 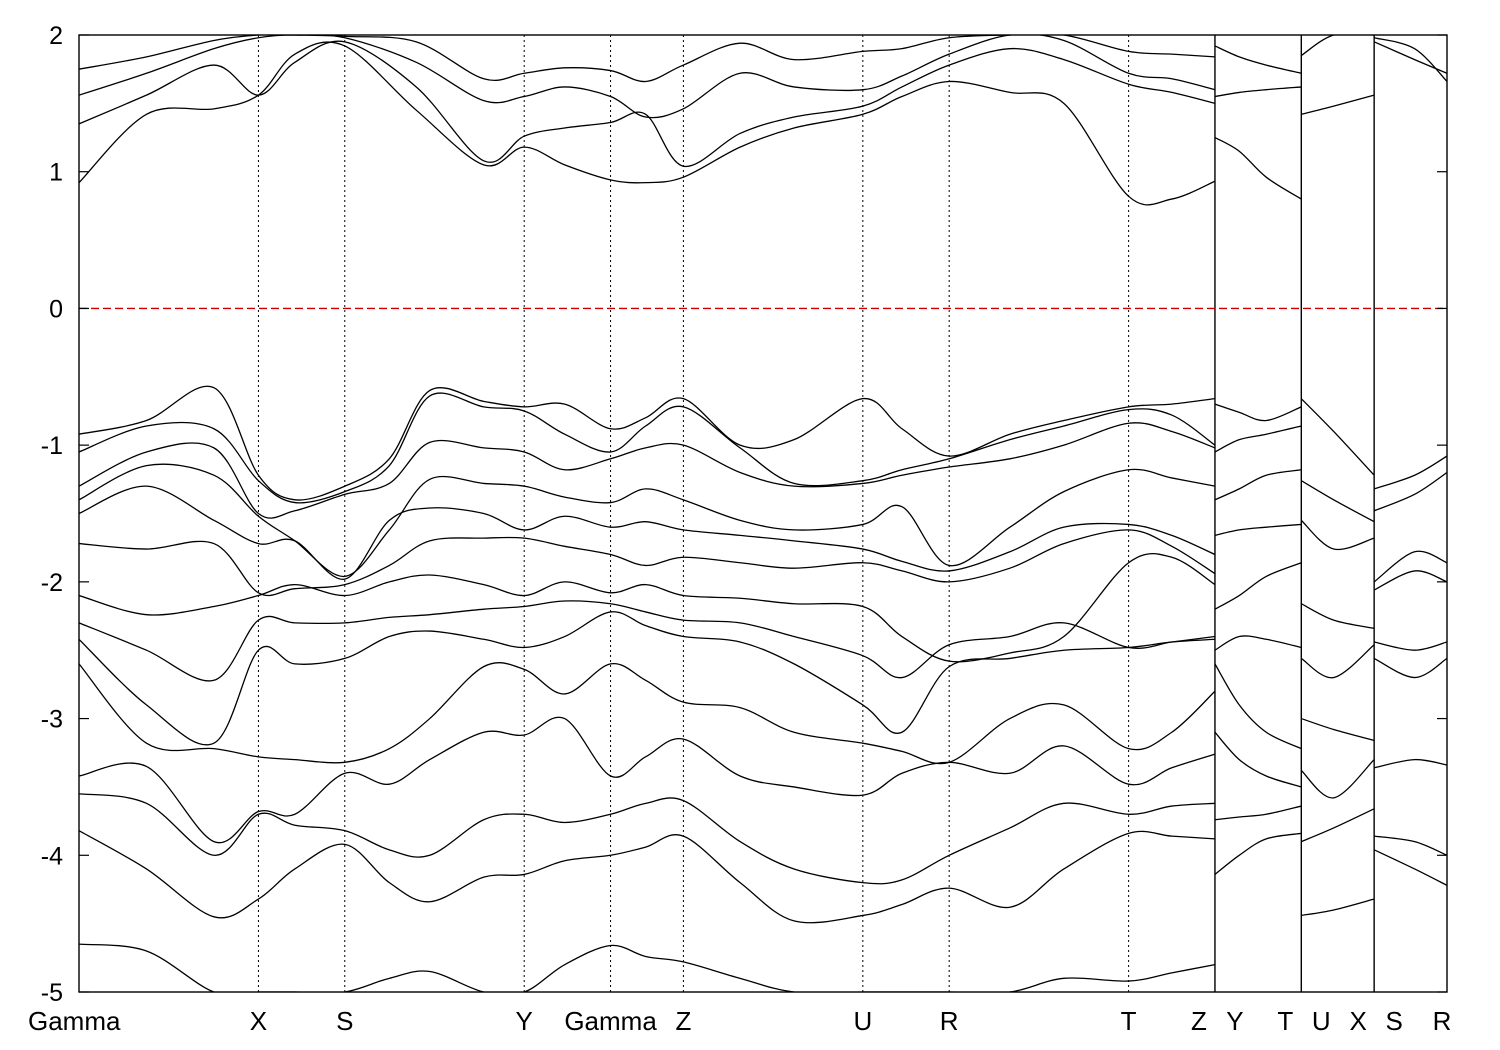 What do you see at coordinates (52, 856) in the screenshot?
I see `y-tick-label: -4` at bounding box center [52, 856].